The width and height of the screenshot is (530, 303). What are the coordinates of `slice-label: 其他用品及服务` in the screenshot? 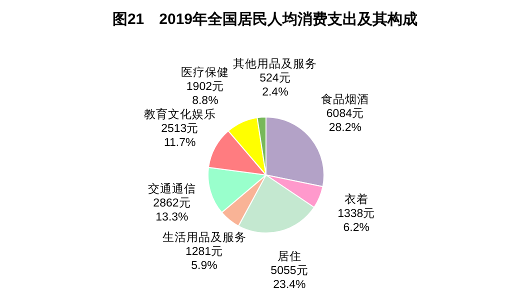 It's located at (275, 63).